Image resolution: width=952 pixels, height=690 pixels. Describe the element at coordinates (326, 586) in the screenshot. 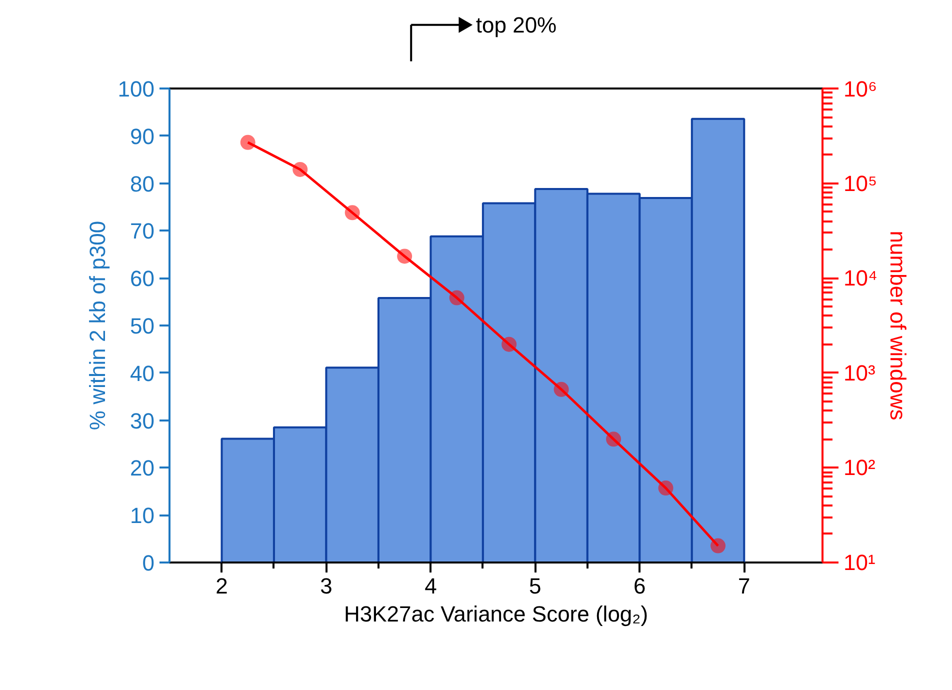

I see `x-tick-label: 3` at that location.